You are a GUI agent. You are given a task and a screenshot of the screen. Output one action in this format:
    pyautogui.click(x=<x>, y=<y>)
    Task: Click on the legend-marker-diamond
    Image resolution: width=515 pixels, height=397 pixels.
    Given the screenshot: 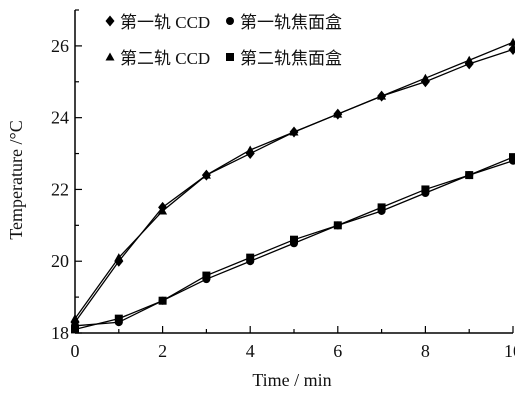 What is the action you would take?
    pyautogui.click(x=110, y=21)
    